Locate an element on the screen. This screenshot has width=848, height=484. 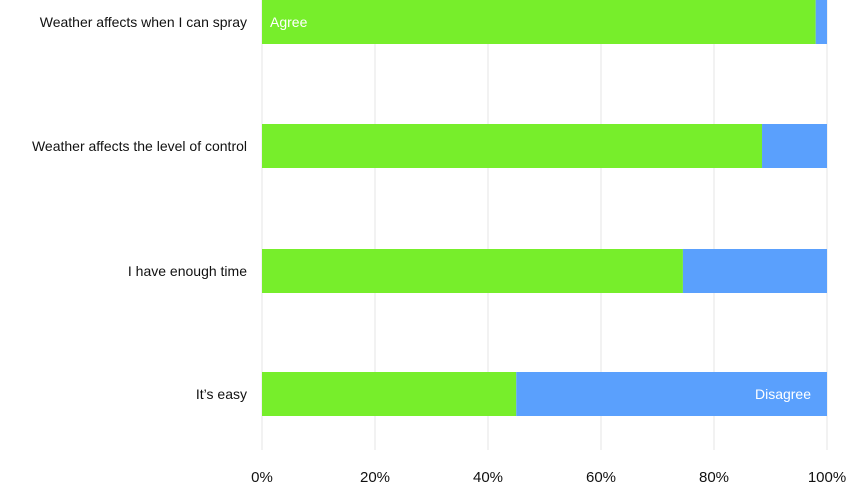
x-tick-label: 20% is located at coordinates (375, 476).